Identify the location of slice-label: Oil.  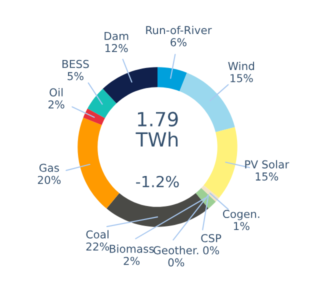
(56, 92).